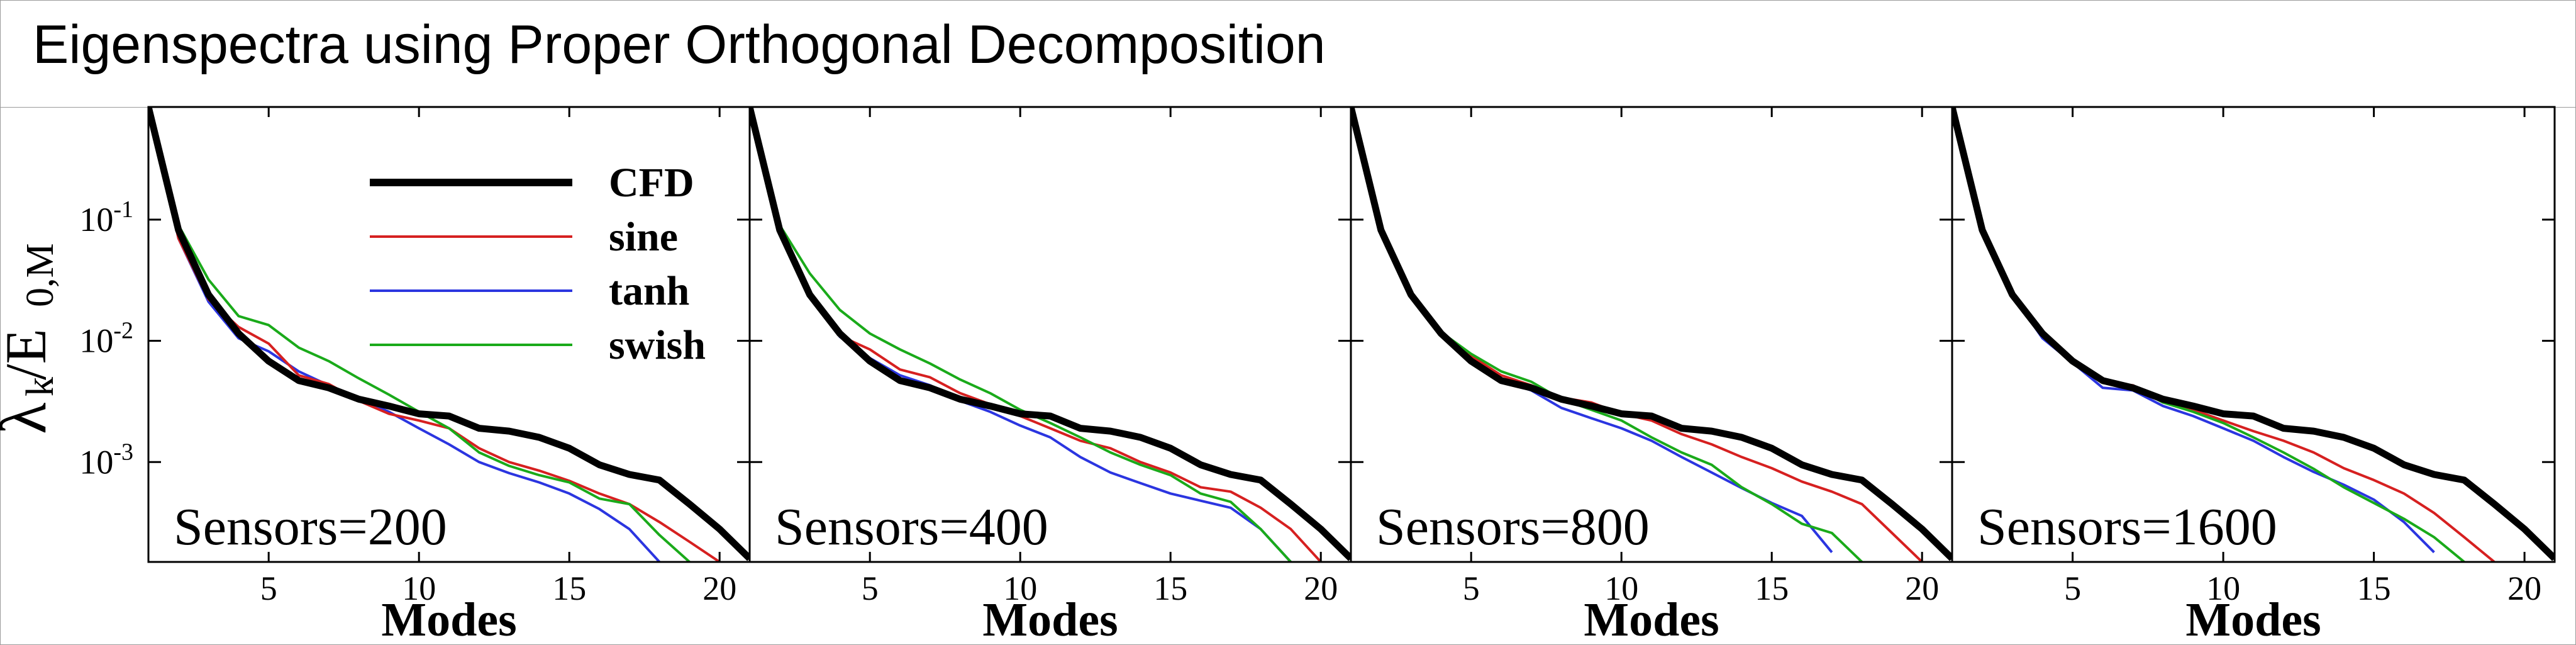 This screenshot has height=645, width=2576. Describe the element at coordinates (106, 460) in the screenshot. I see `y-tick-label: 10⁻³` at that location.